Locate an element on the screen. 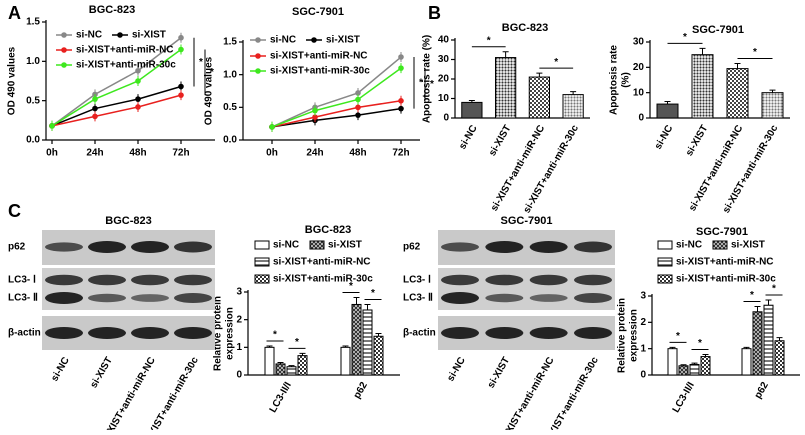 The image size is (805, 435). y-tick-label: 0.0 is located at coordinates (230, 140).